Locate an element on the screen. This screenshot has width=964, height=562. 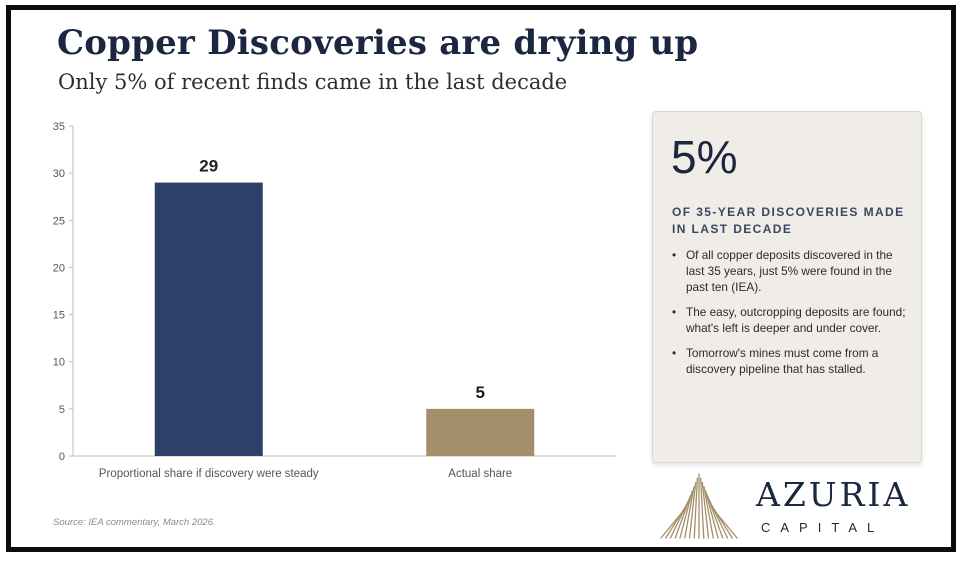
x-category-label: Actual share is located at coordinates (480, 474).